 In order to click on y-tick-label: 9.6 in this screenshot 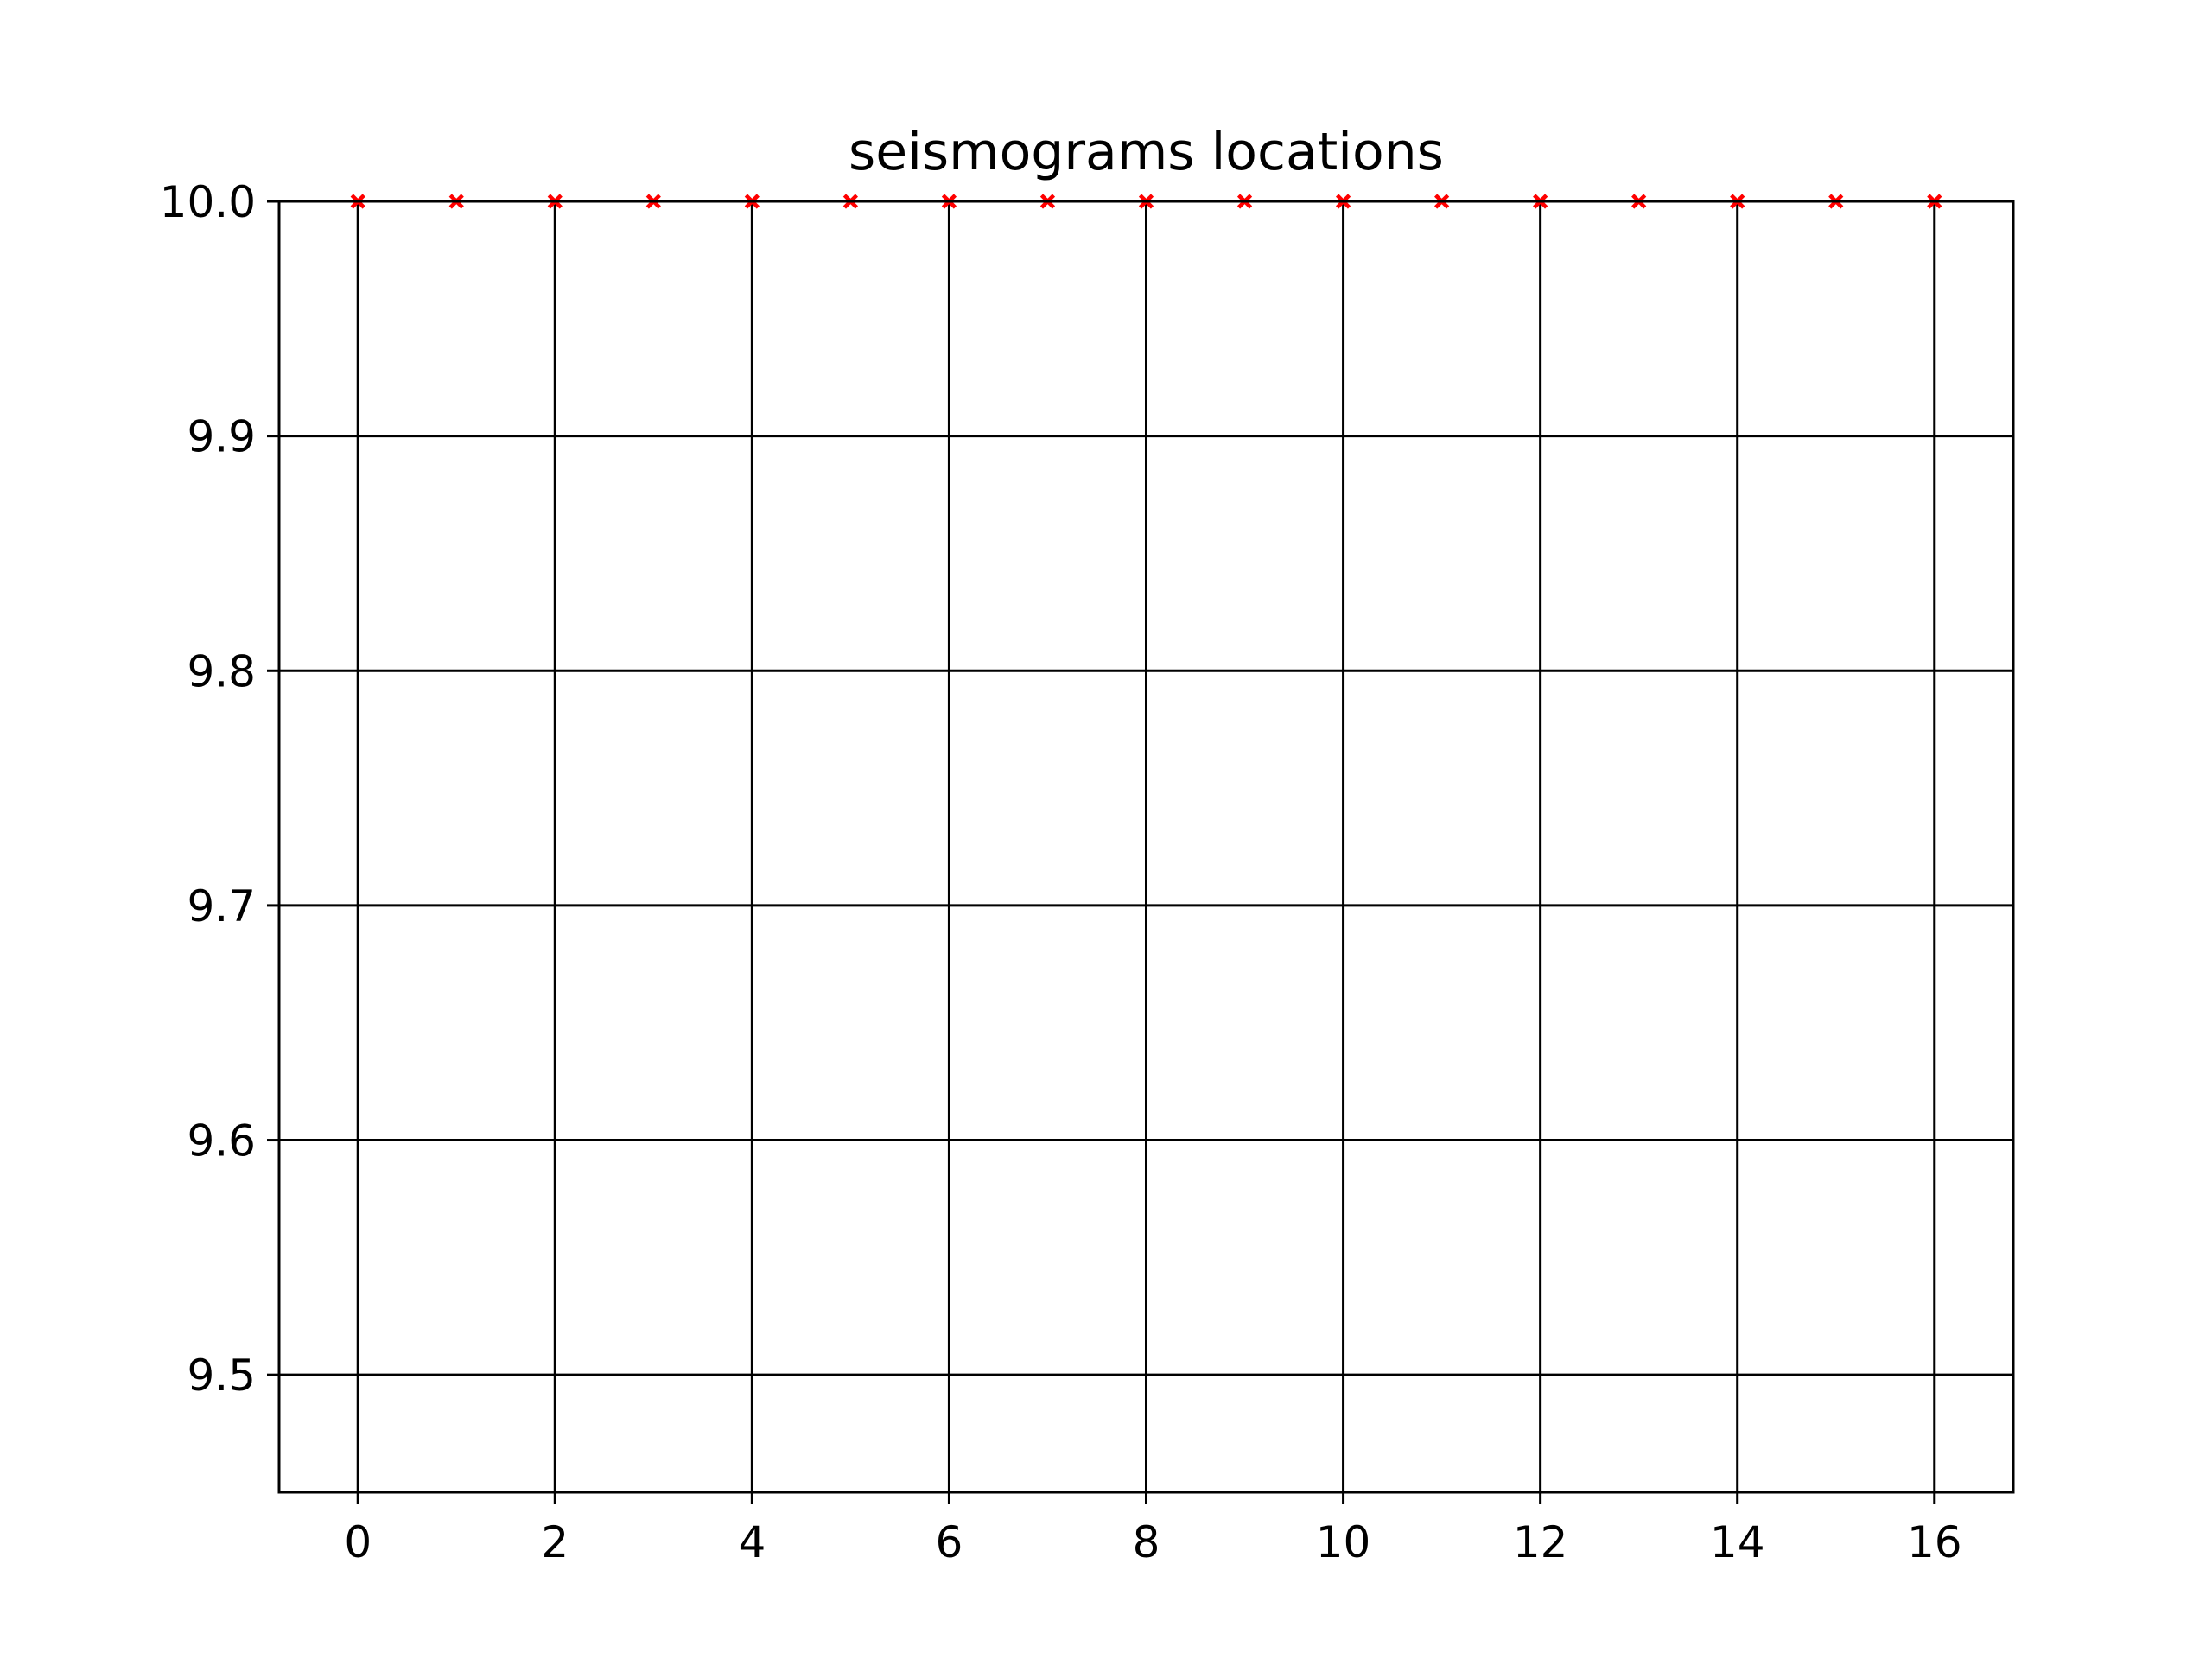, I will do `click(221, 1141)`.